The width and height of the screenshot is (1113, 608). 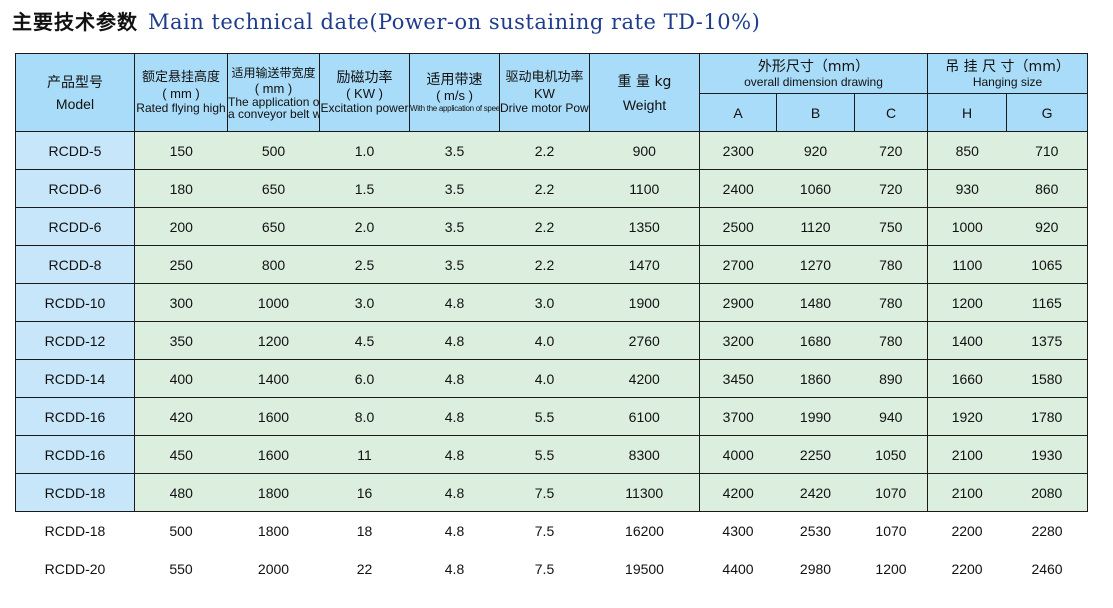 I want to click on header-weight: 重 量 kg Weight, so click(x=644, y=92).